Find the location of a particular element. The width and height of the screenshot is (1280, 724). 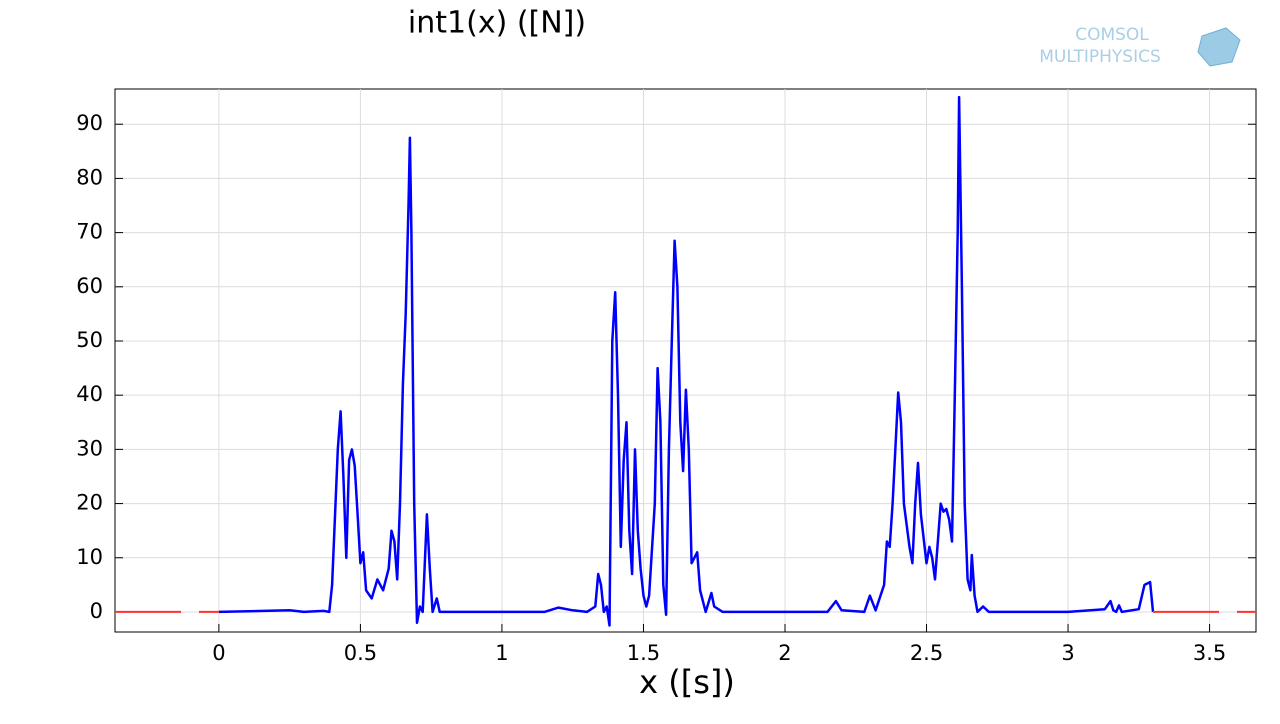

logo-line1: COMSOL is located at coordinates (1112, 35).